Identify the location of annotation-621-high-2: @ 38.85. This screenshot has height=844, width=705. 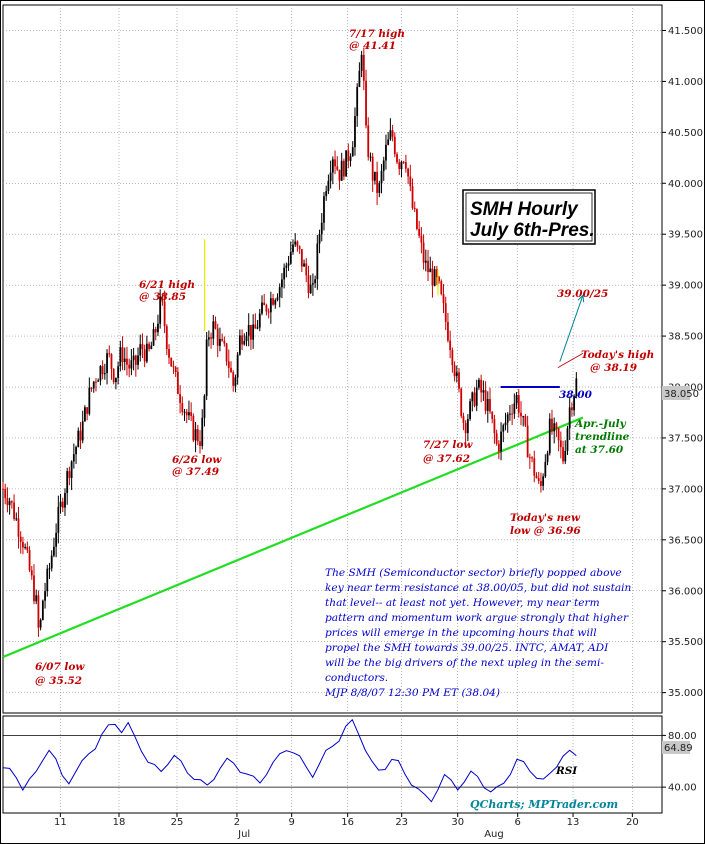
(162, 297).